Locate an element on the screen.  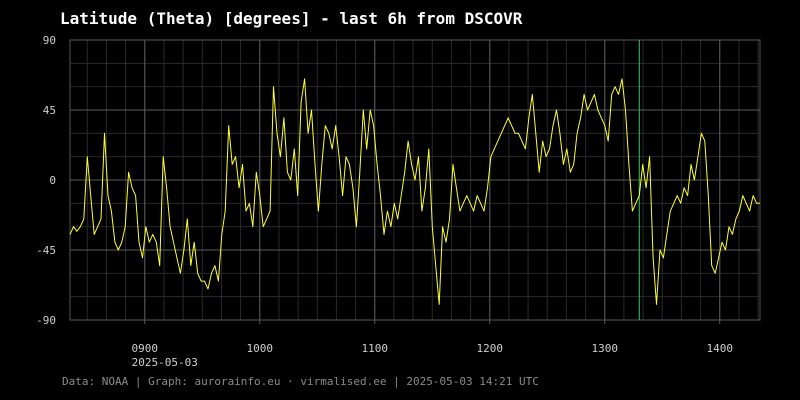
x-tick-label: 0900 is located at coordinates (145, 348).